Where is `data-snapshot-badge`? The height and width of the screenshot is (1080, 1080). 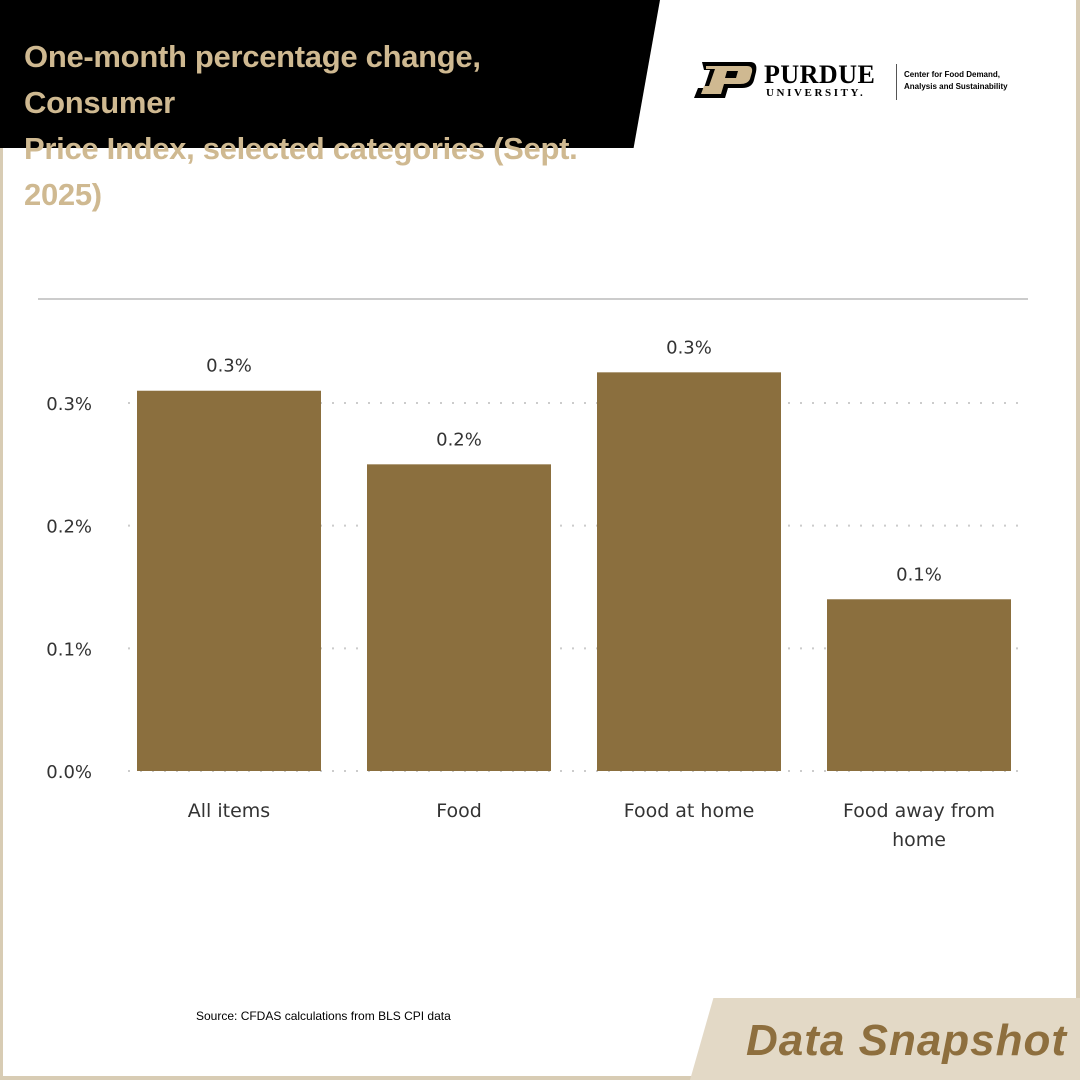 data-snapshot-badge is located at coordinates (885, 1039).